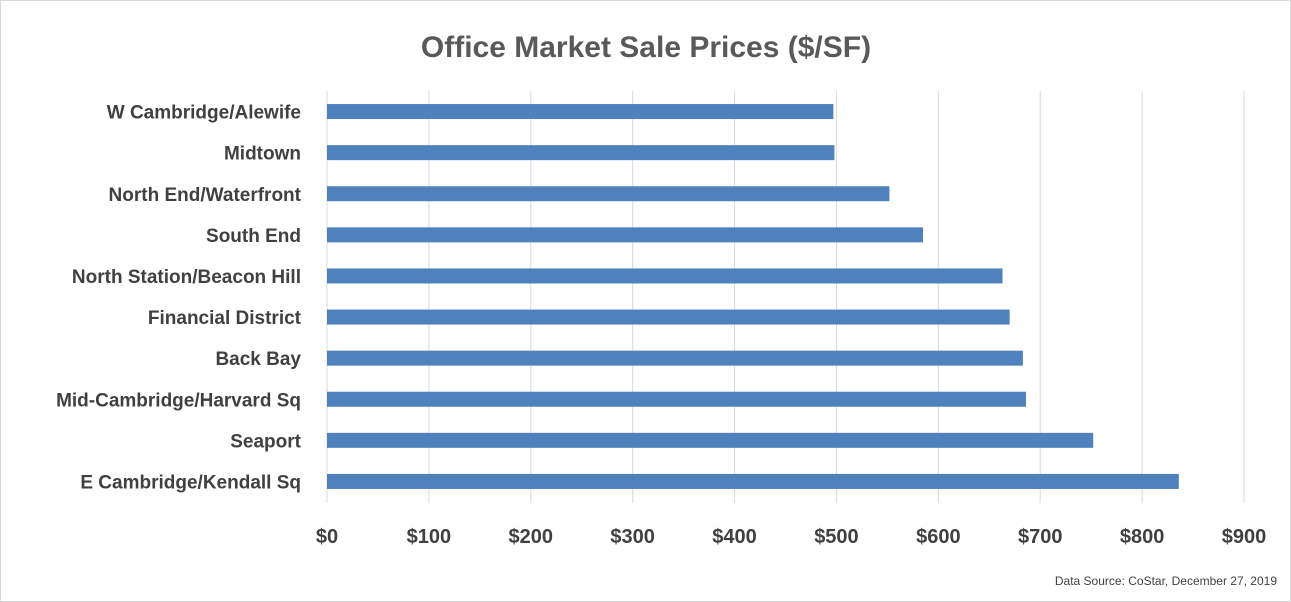 The width and height of the screenshot is (1291, 602). Describe the element at coordinates (646, 47) in the screenshot. I see `chart-title: Office Market Sale Prices ($/SF)` at that location.